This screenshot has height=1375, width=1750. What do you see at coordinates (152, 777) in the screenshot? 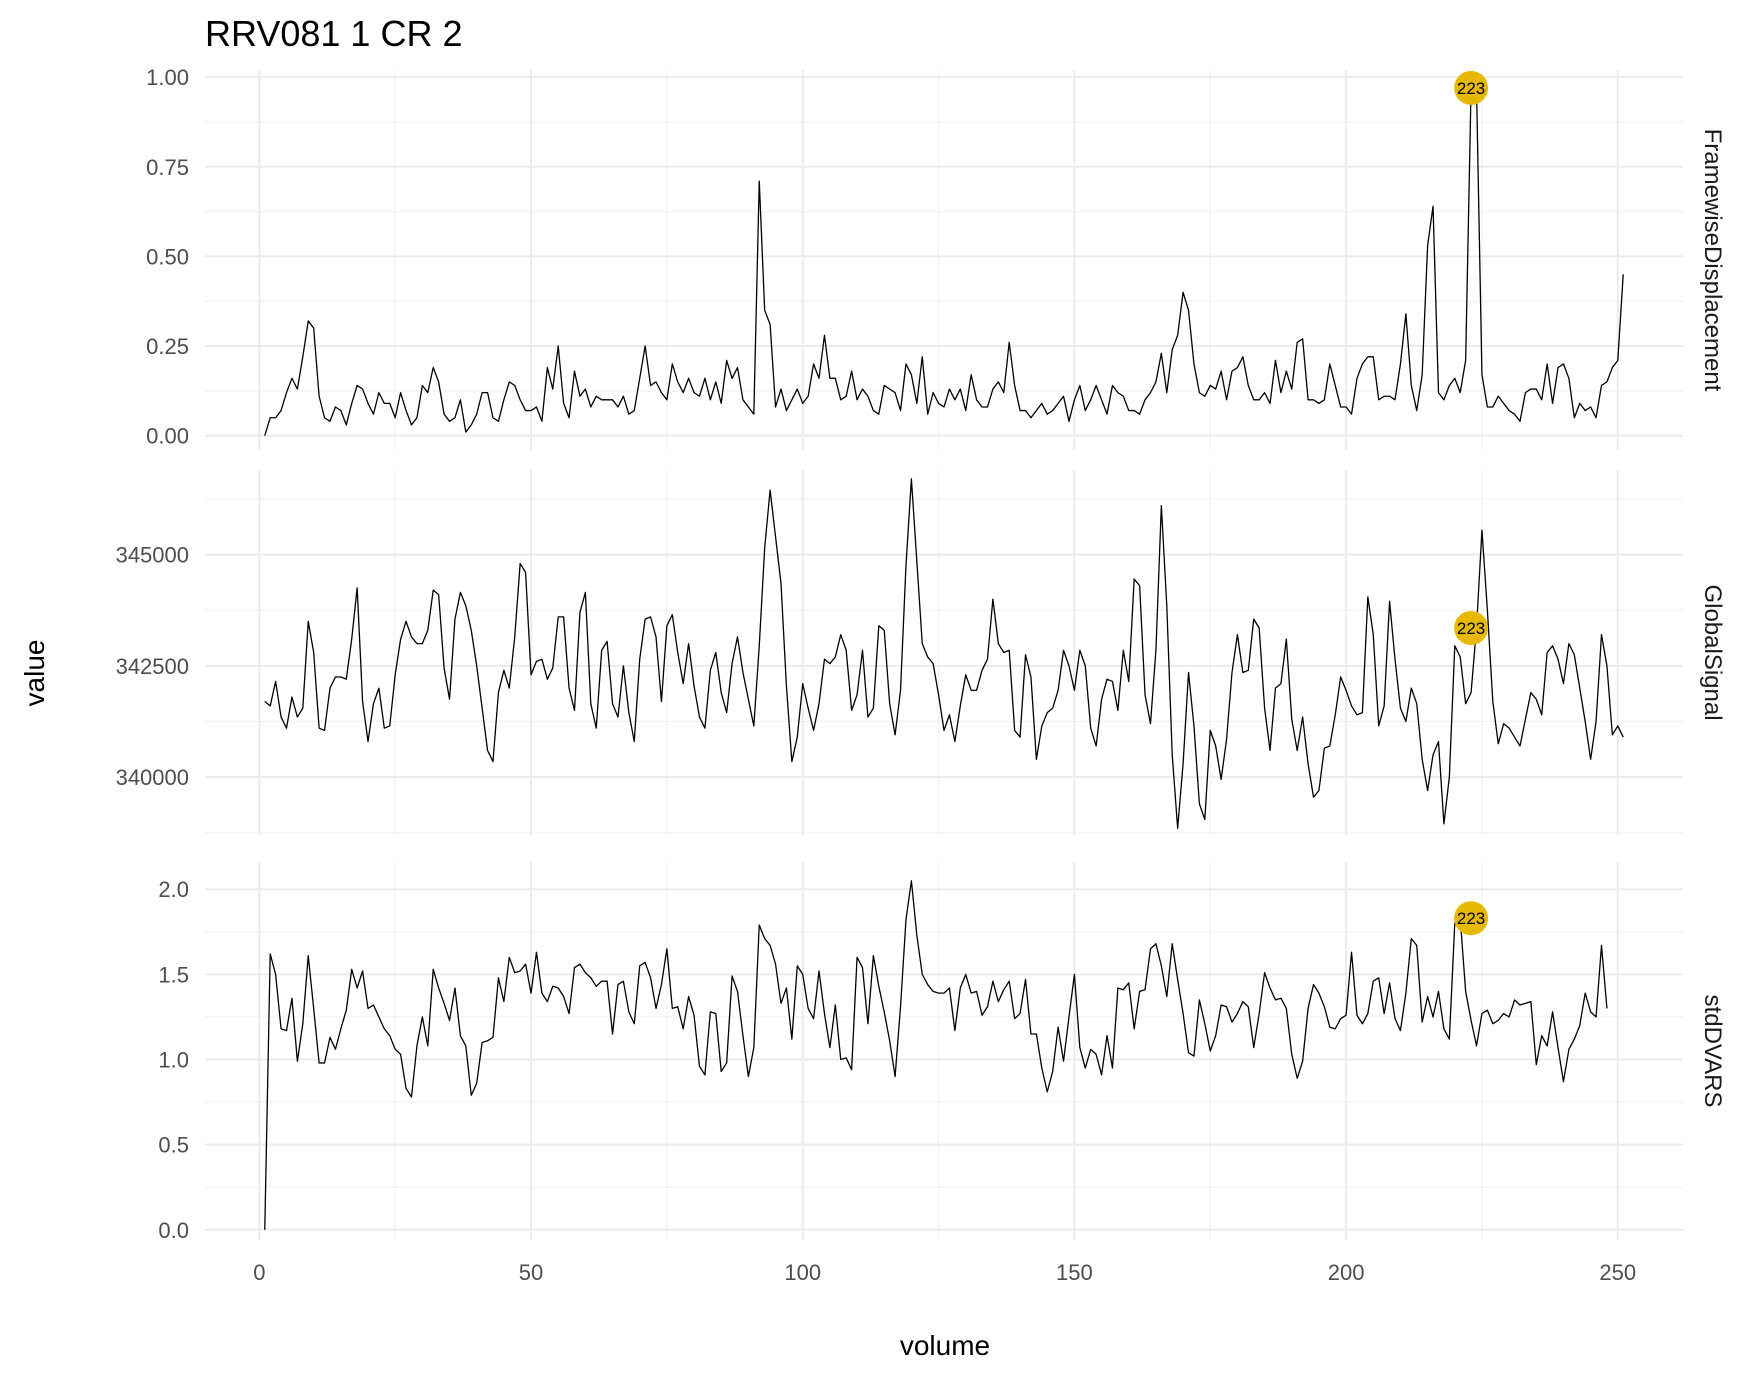
I see `y-tick-label: 340000` at bounding box center [152, 777].